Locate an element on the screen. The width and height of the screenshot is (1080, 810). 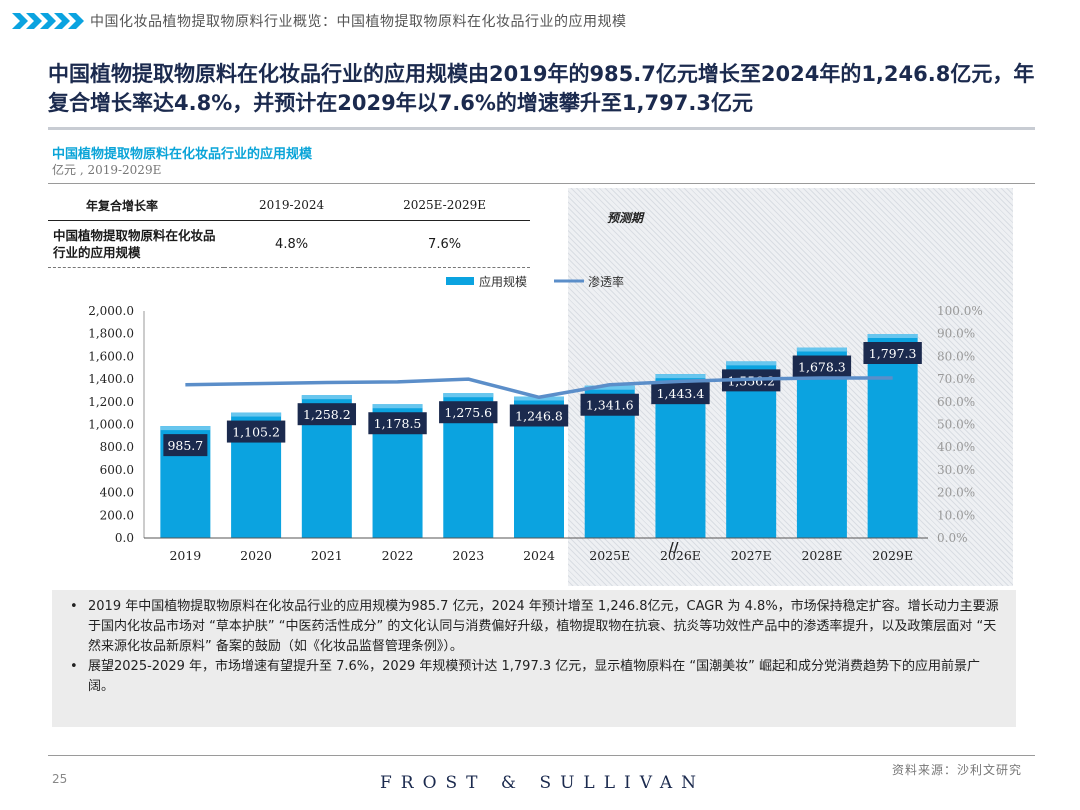
x-tick-label: 2023 is located at coordinates (468, 555).